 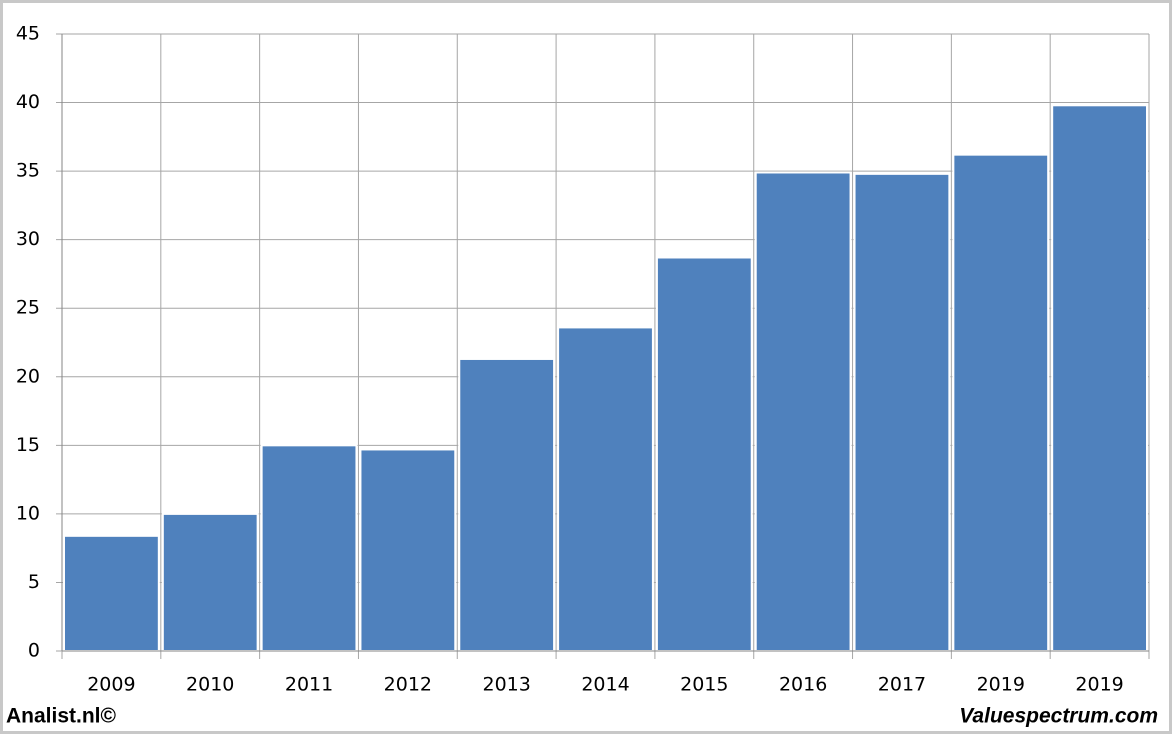 I want to click on y-tick-label: 30, so click(x=28, y=239).